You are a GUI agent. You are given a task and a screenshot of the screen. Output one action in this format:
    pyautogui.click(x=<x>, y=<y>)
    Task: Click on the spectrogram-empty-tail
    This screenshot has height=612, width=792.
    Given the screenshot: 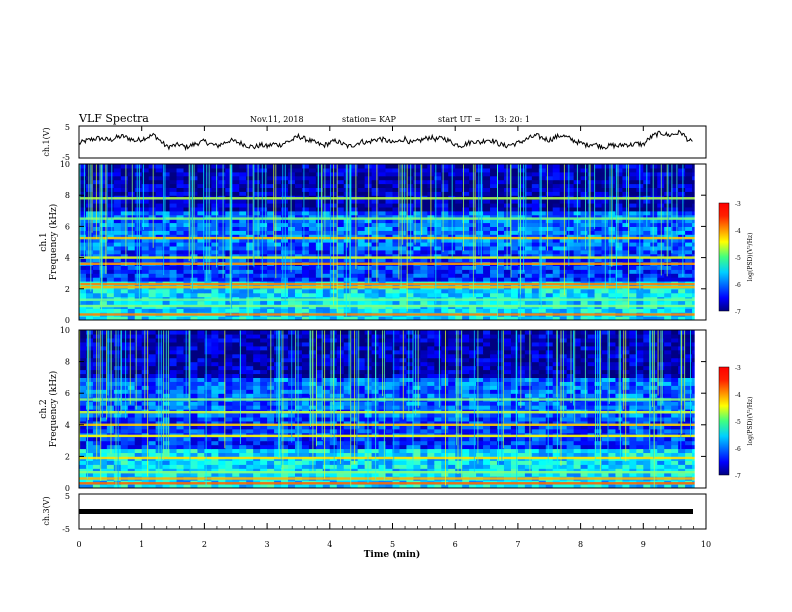 What is the action you would take?
    pyautogui.click(x=700, y=242)
    